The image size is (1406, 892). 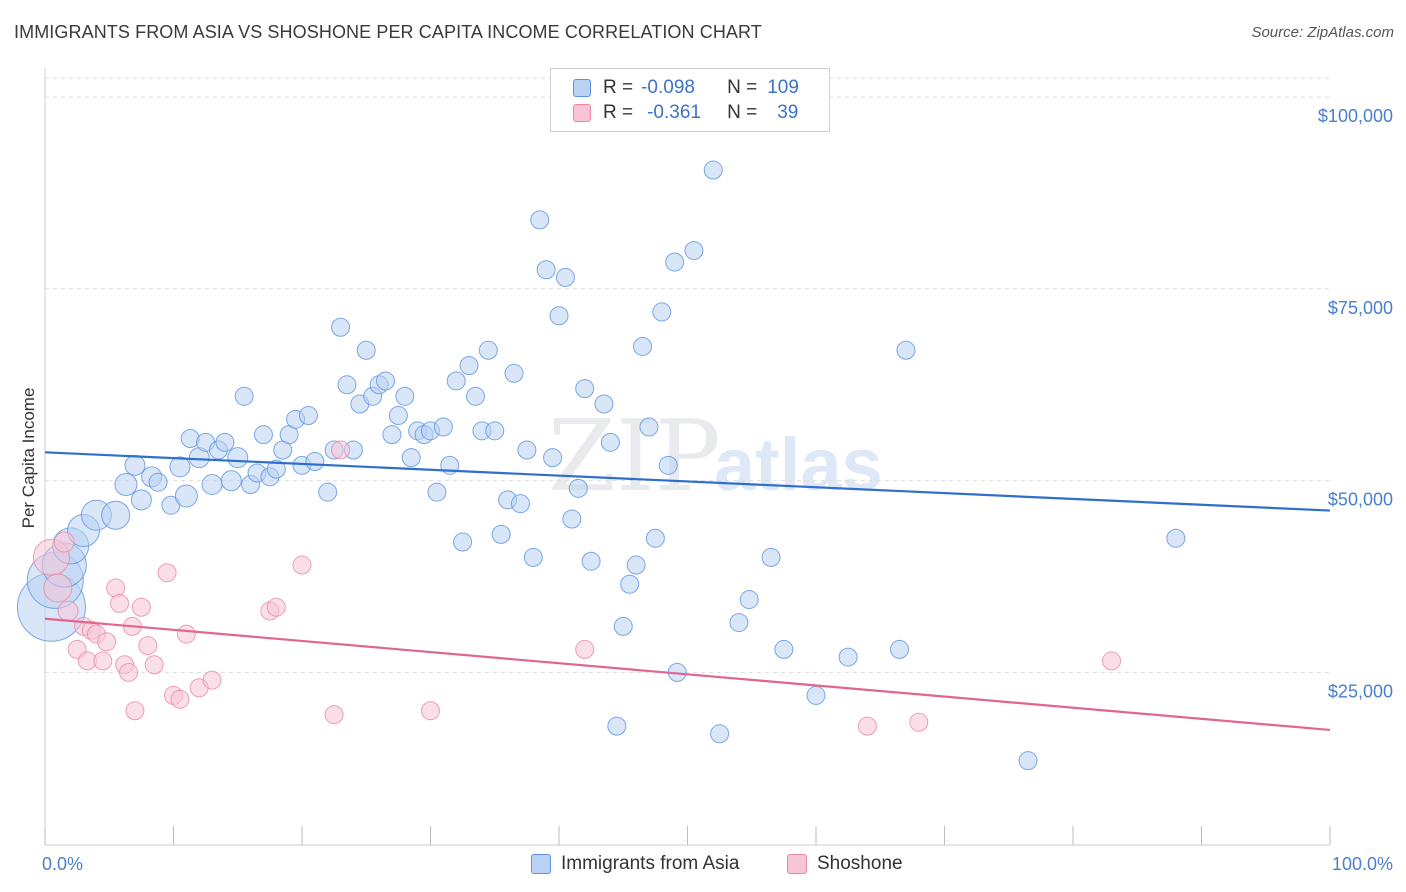 I want to click on bottom-legend-label-shoshone: Shoshone, so click(x=860, y=863).